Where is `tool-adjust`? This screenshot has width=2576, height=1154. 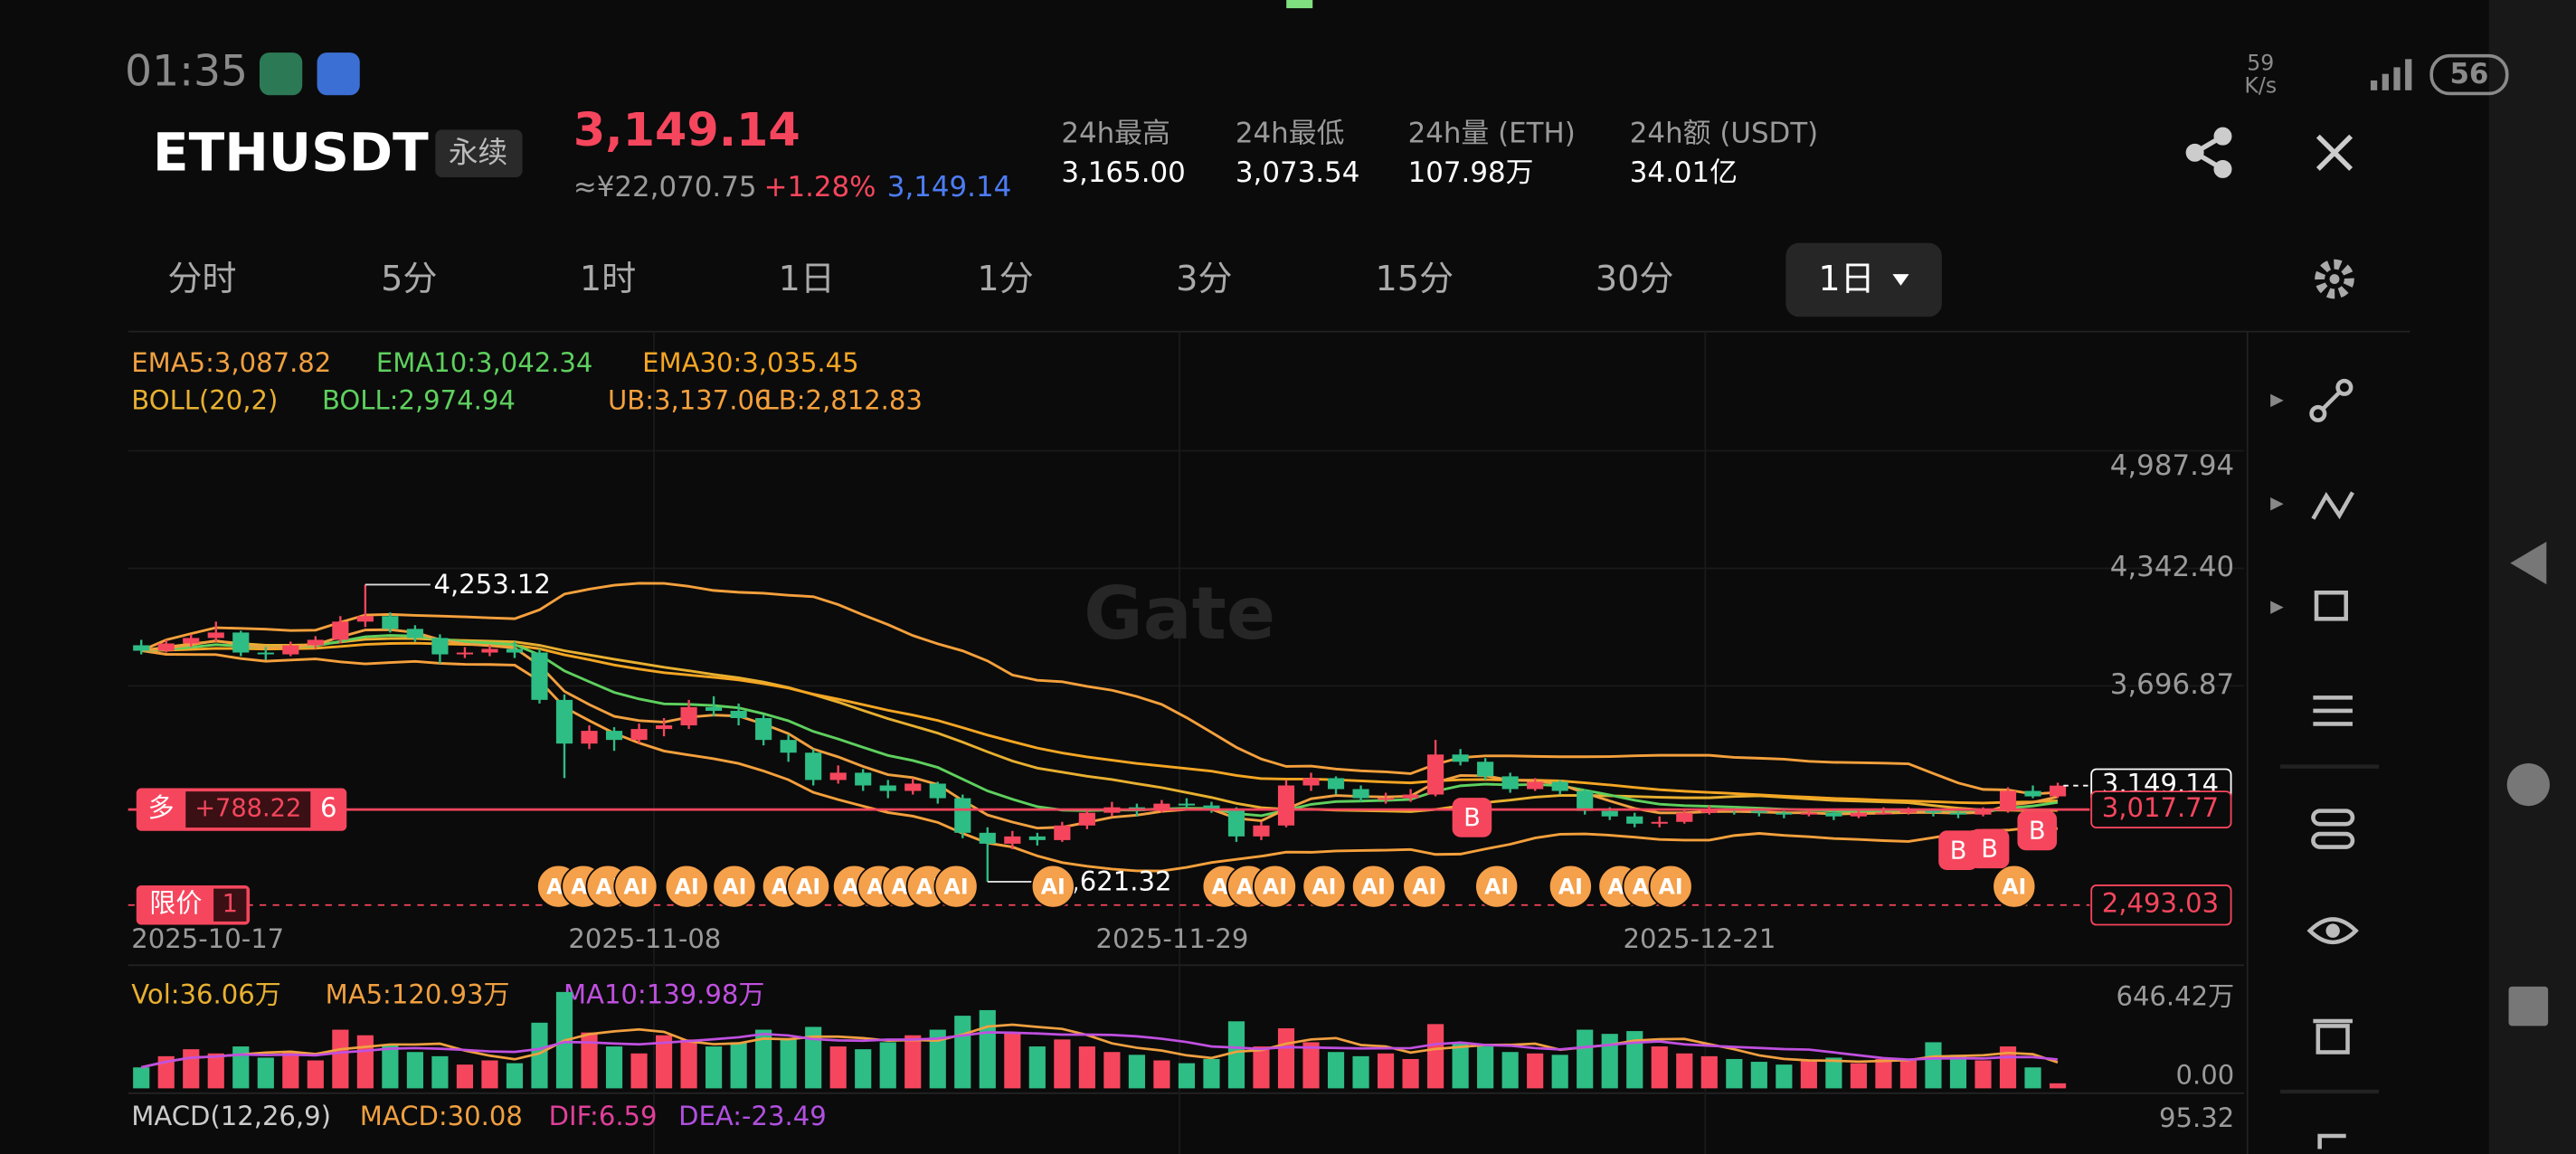
tool-adjust is located at coordinates (2333, 710).